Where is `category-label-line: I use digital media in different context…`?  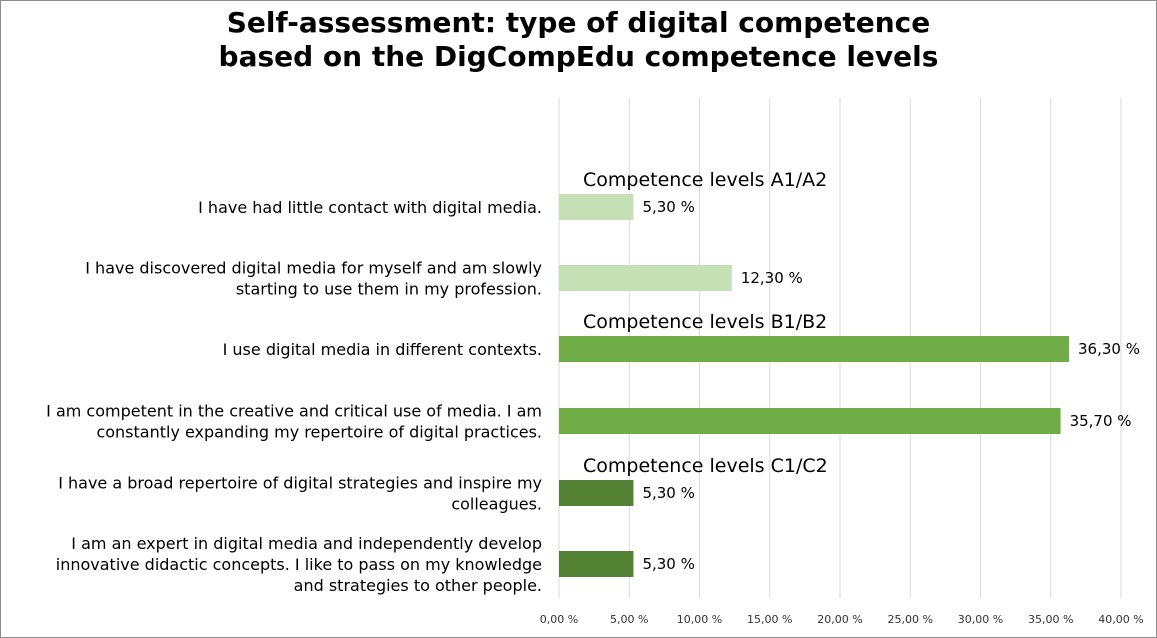 category-label-line: I use digital media in different context… is located at coordinates (382, 349).